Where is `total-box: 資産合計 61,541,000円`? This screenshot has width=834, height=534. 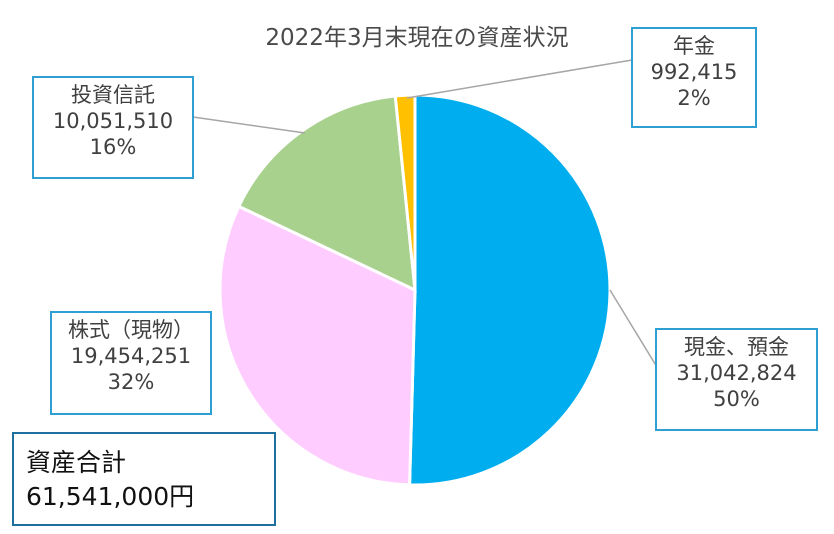 total-box: 資産合計 61,541,000円 is located at coordinates (144, 479).